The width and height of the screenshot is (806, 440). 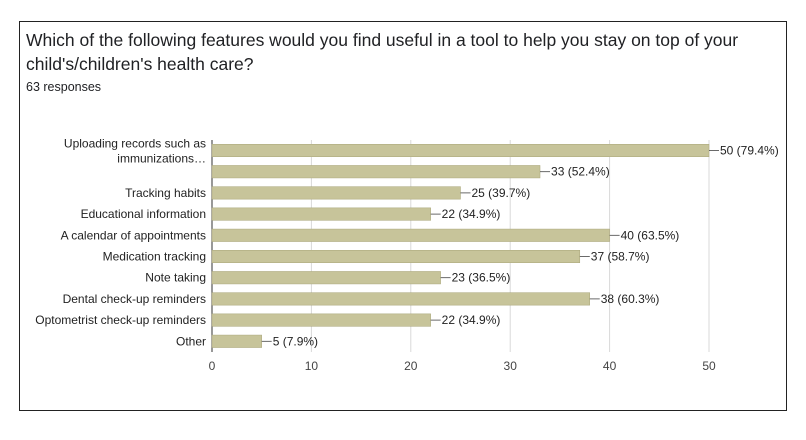 I want to click on x-tick-label: 10, so click(x=312, y=366).